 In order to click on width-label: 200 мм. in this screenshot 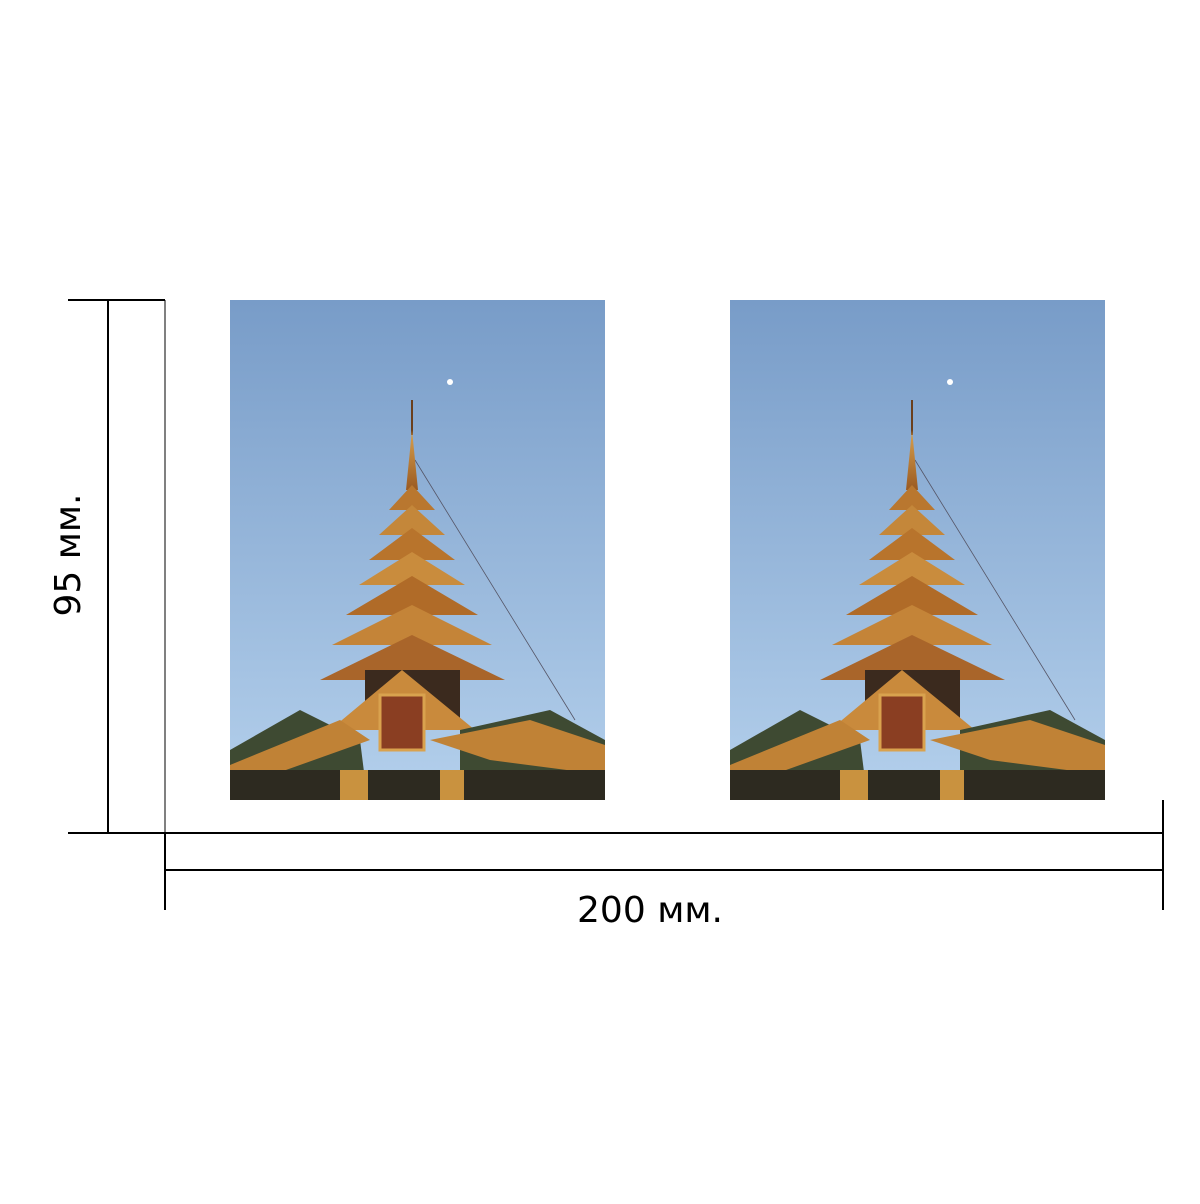, I will do `click(650, 910)`.